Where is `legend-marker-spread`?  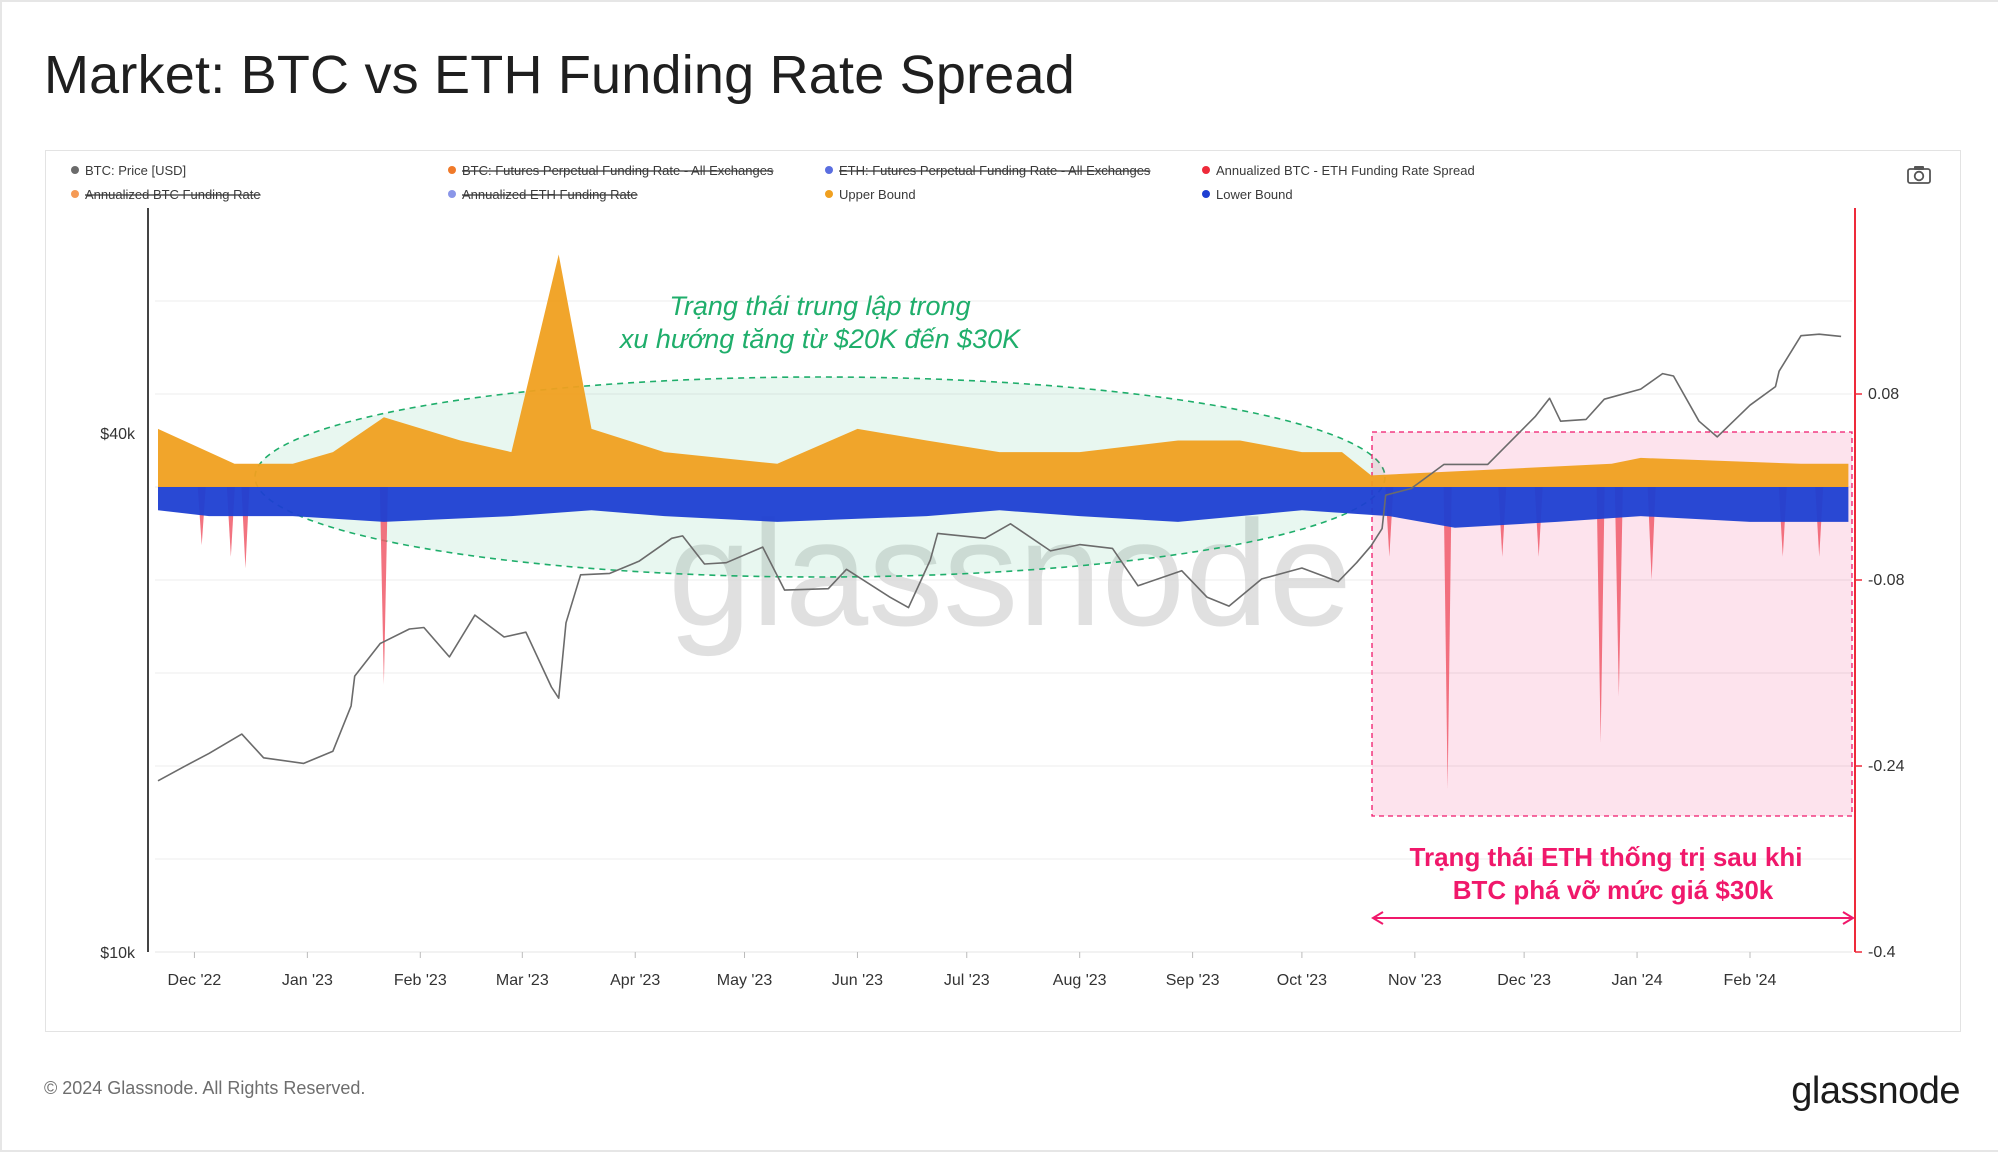 legend-marker-spread is located at coordinates (1206, 170).